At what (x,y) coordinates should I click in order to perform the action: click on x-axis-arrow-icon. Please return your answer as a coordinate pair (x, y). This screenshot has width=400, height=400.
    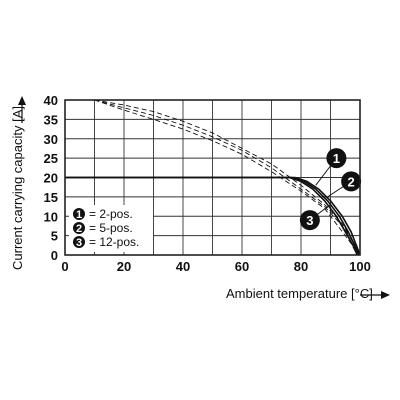
    Looking at the image, I should click on (385, 295).